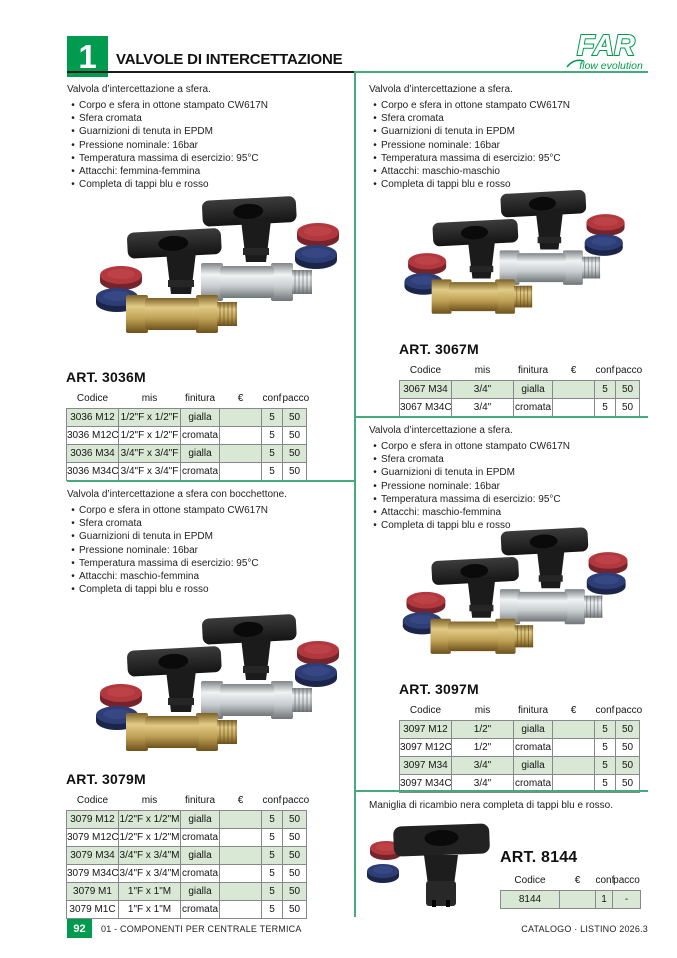 The image size is (677, 958). Describe the element at coordinates (212, 689) in the screenshot. I see `product-photo-3079m` at that location.